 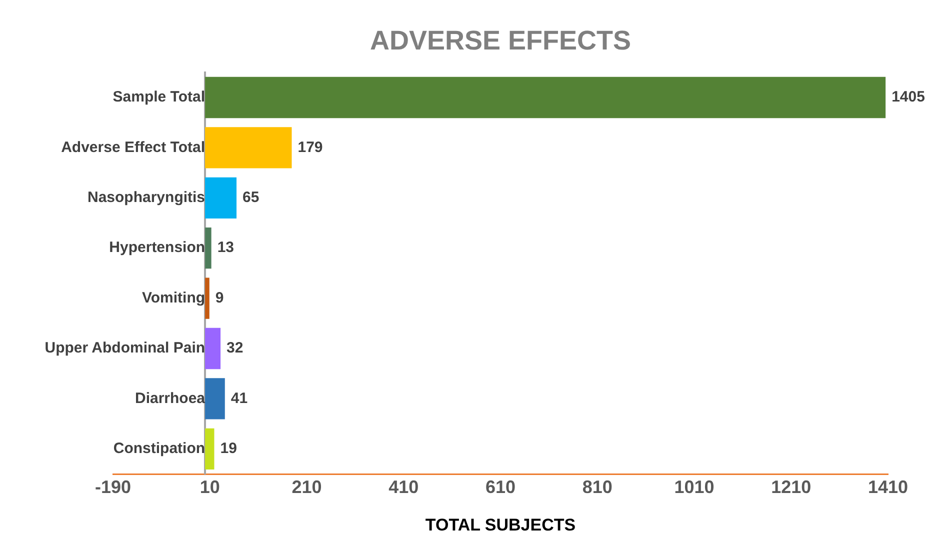 What do you see at coordinates (239, 398) in the screenshot?
I see `data-label: 41` at bounding box center [239, 398].